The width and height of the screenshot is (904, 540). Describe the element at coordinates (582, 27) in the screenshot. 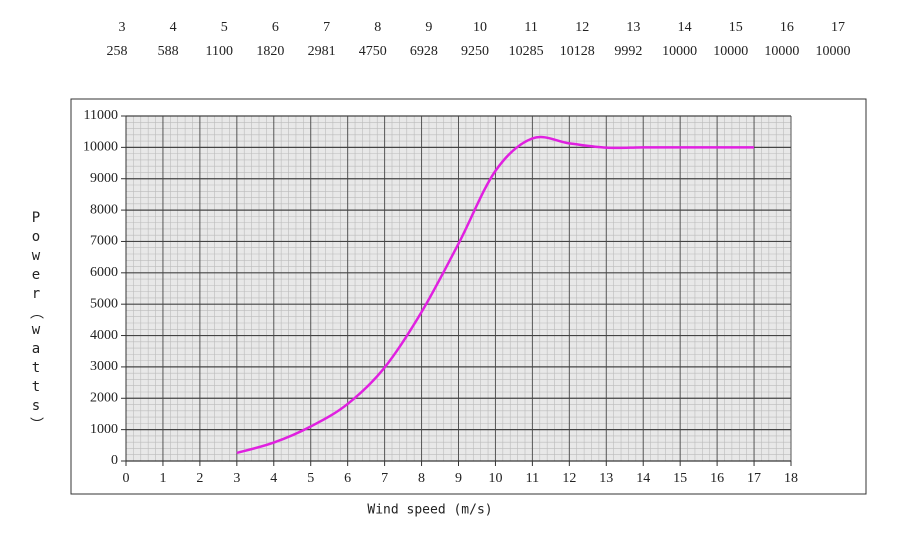

I see `table-speed: 12` at that location.